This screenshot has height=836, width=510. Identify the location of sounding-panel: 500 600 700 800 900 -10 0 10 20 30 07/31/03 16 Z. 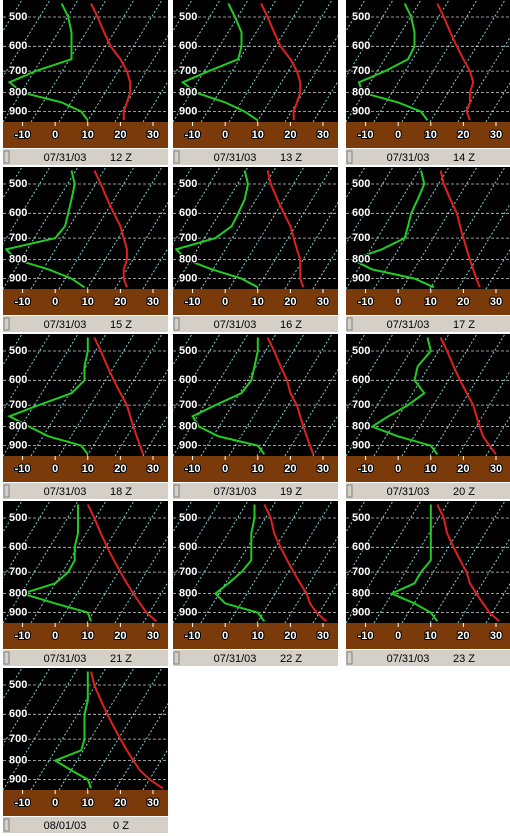
(255, 249).